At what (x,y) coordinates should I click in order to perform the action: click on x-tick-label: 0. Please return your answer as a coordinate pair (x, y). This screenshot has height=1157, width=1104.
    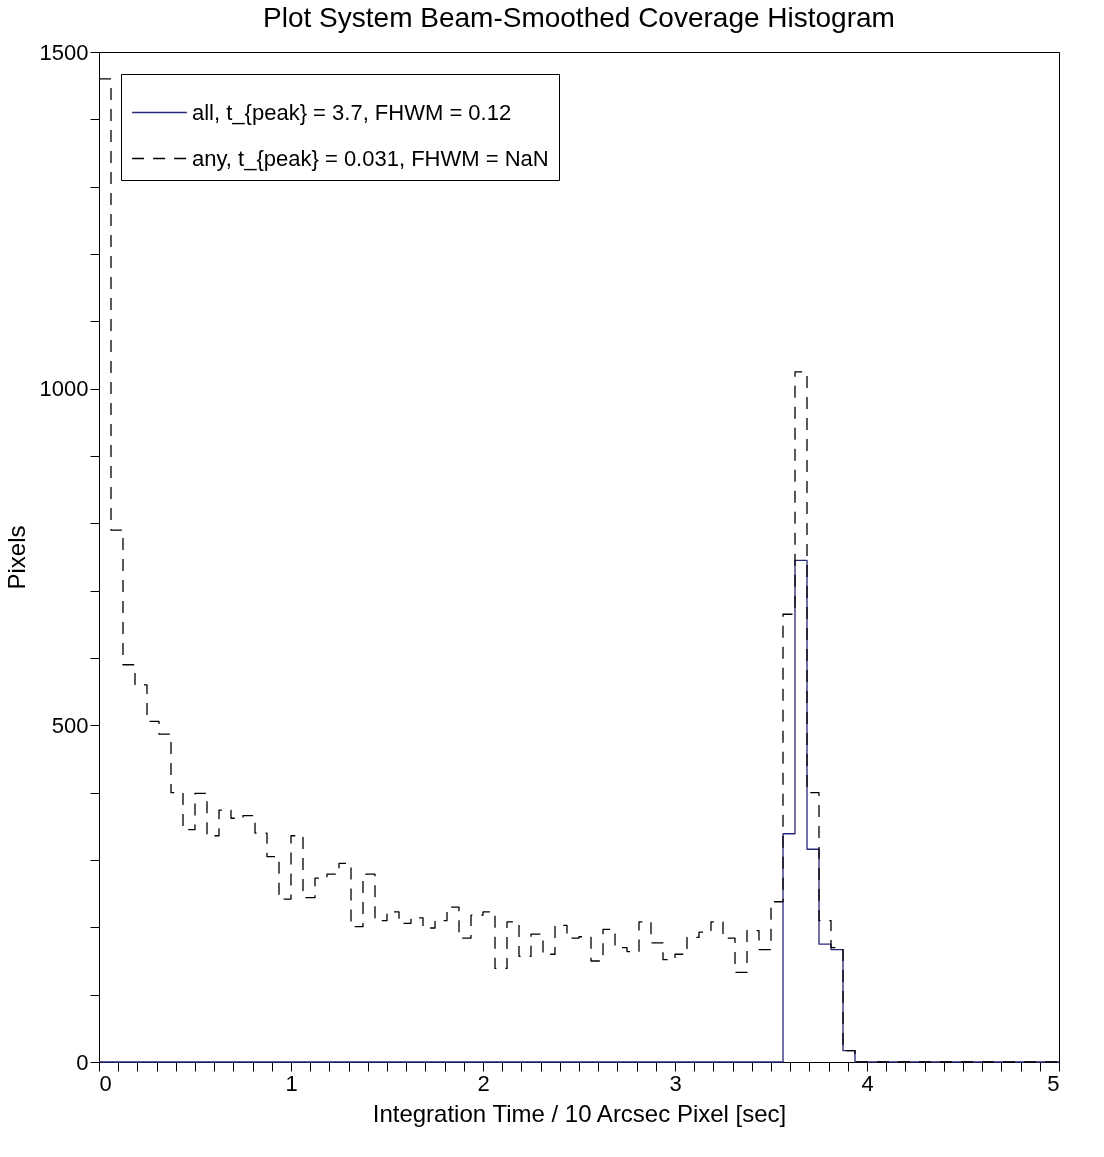
    Looking at the image, I should click on (105, 1083).